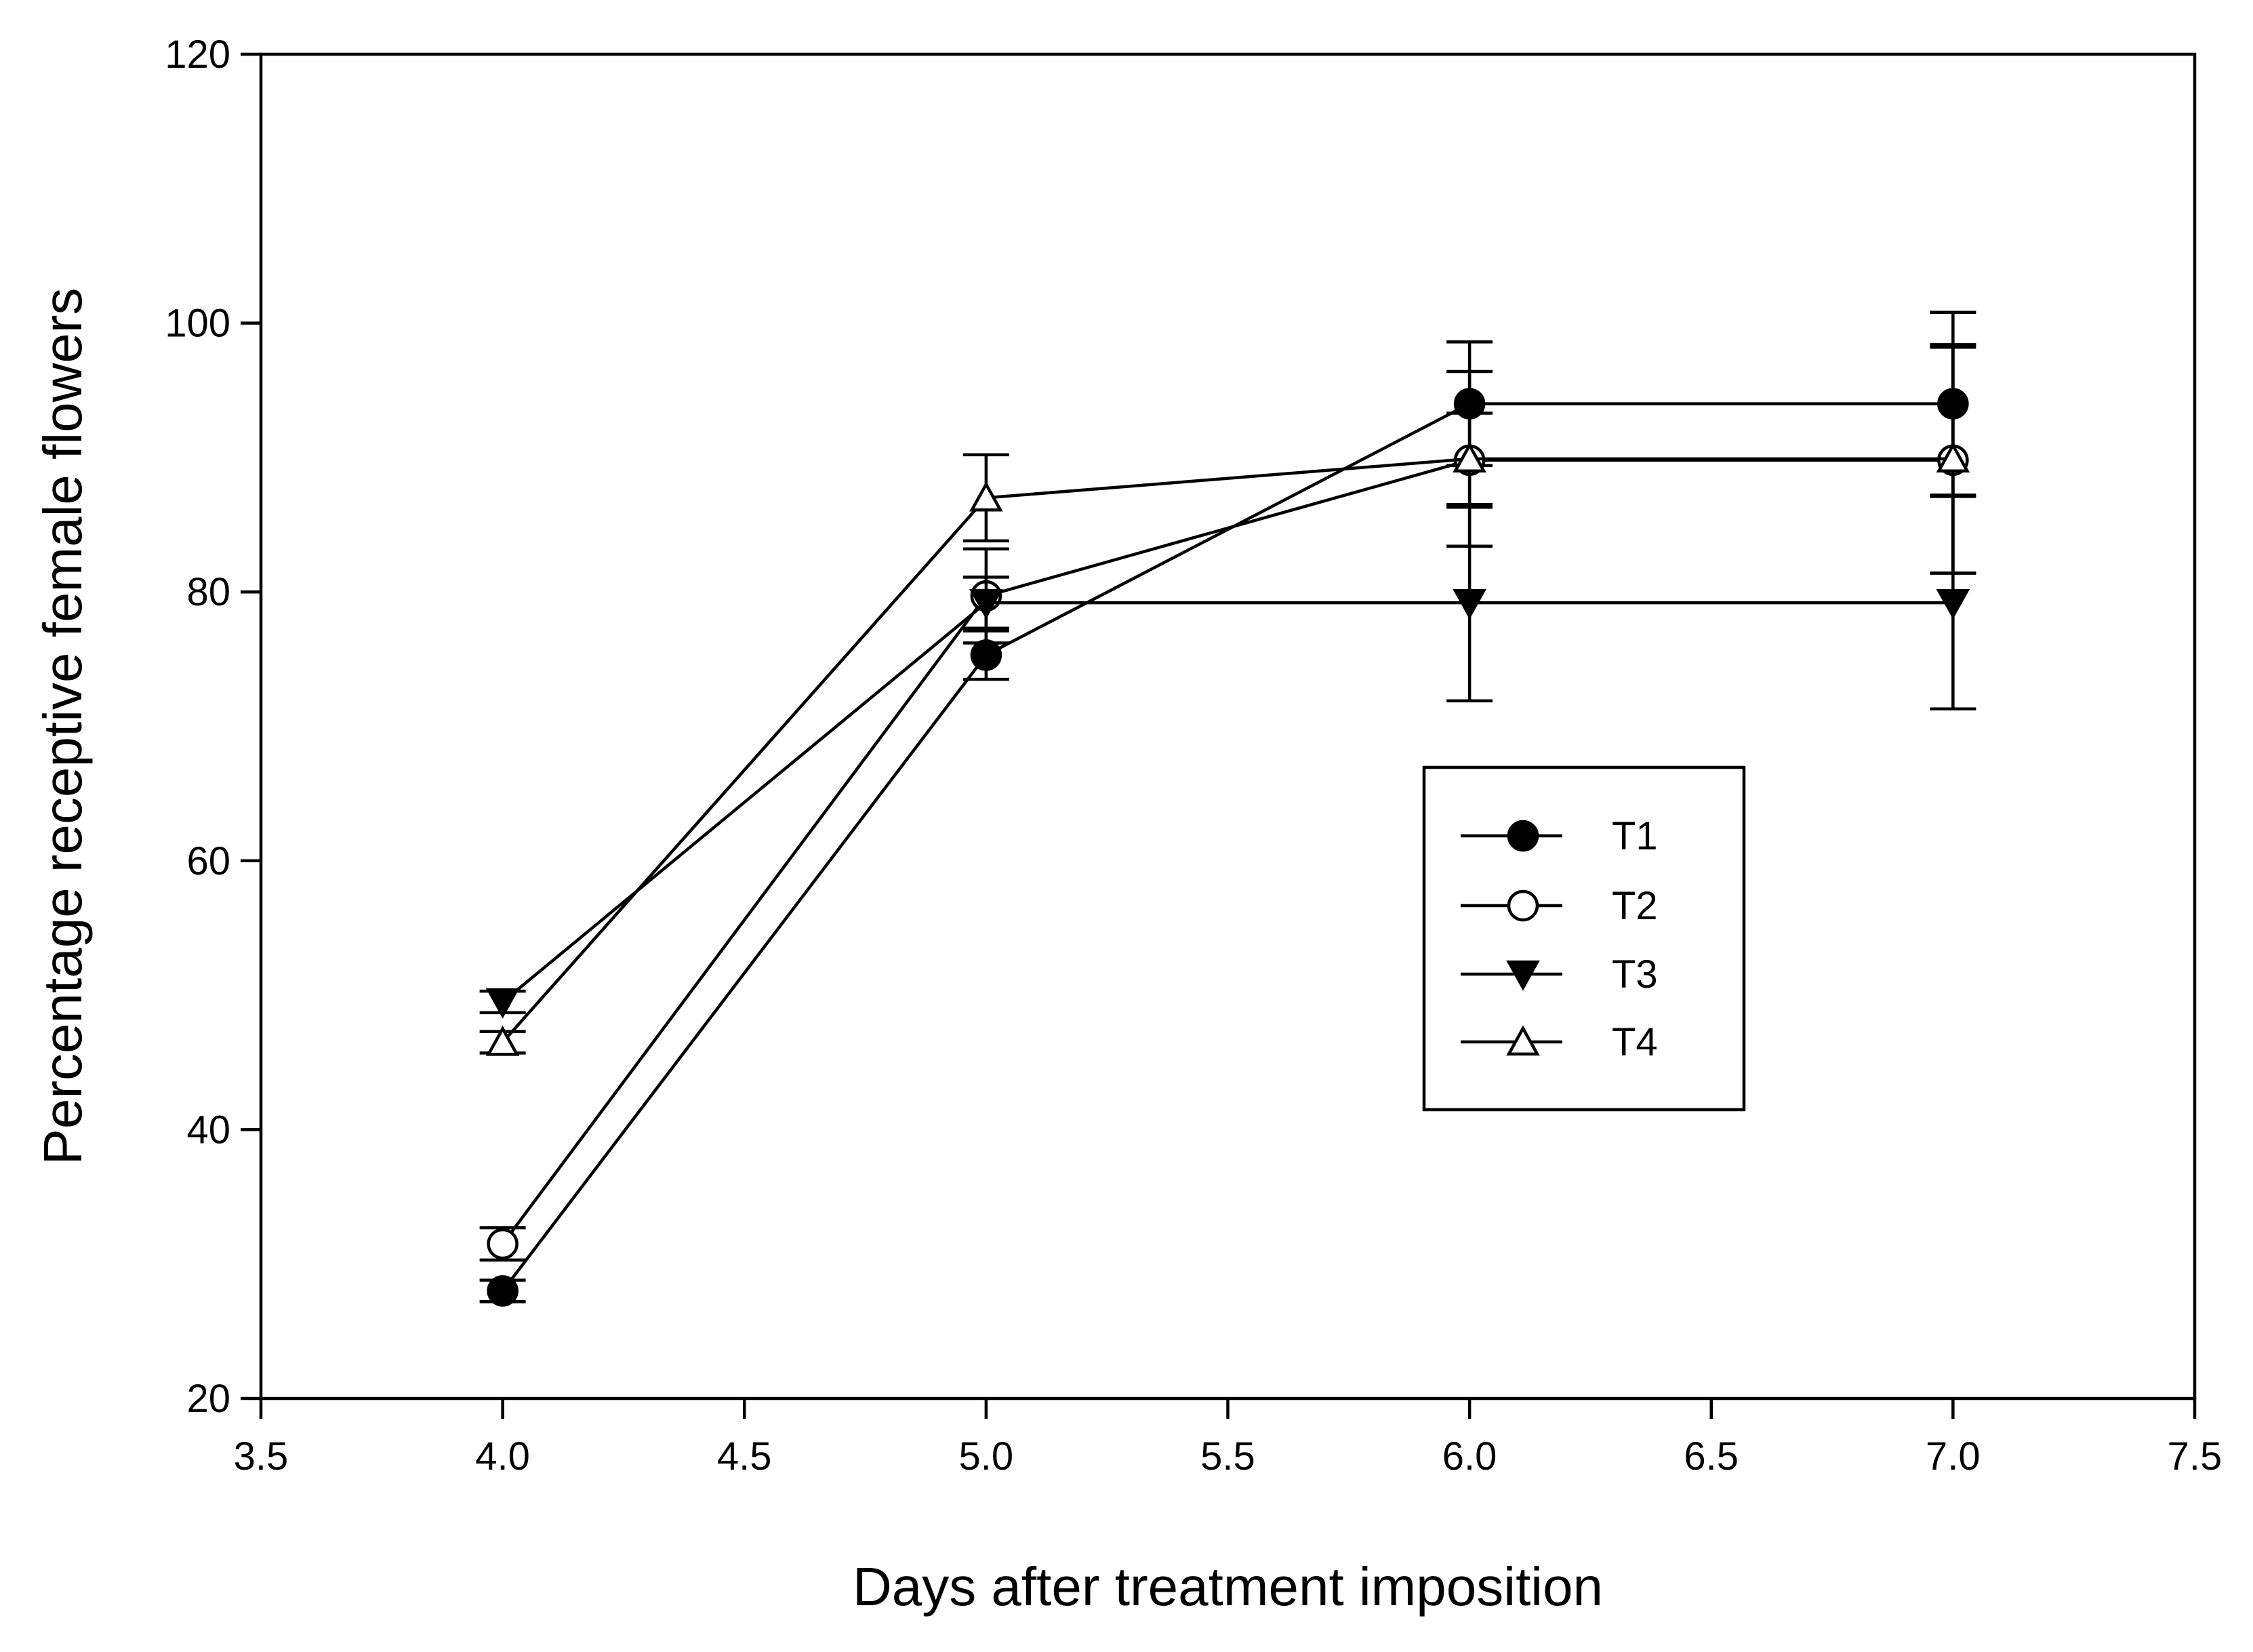 The height and width of the screenshot is (1652, 2253). Describe the element at coordinates (63, 726) in the screenshot. I see `y-axis-title: Percentage receptive female flowers` at that location.